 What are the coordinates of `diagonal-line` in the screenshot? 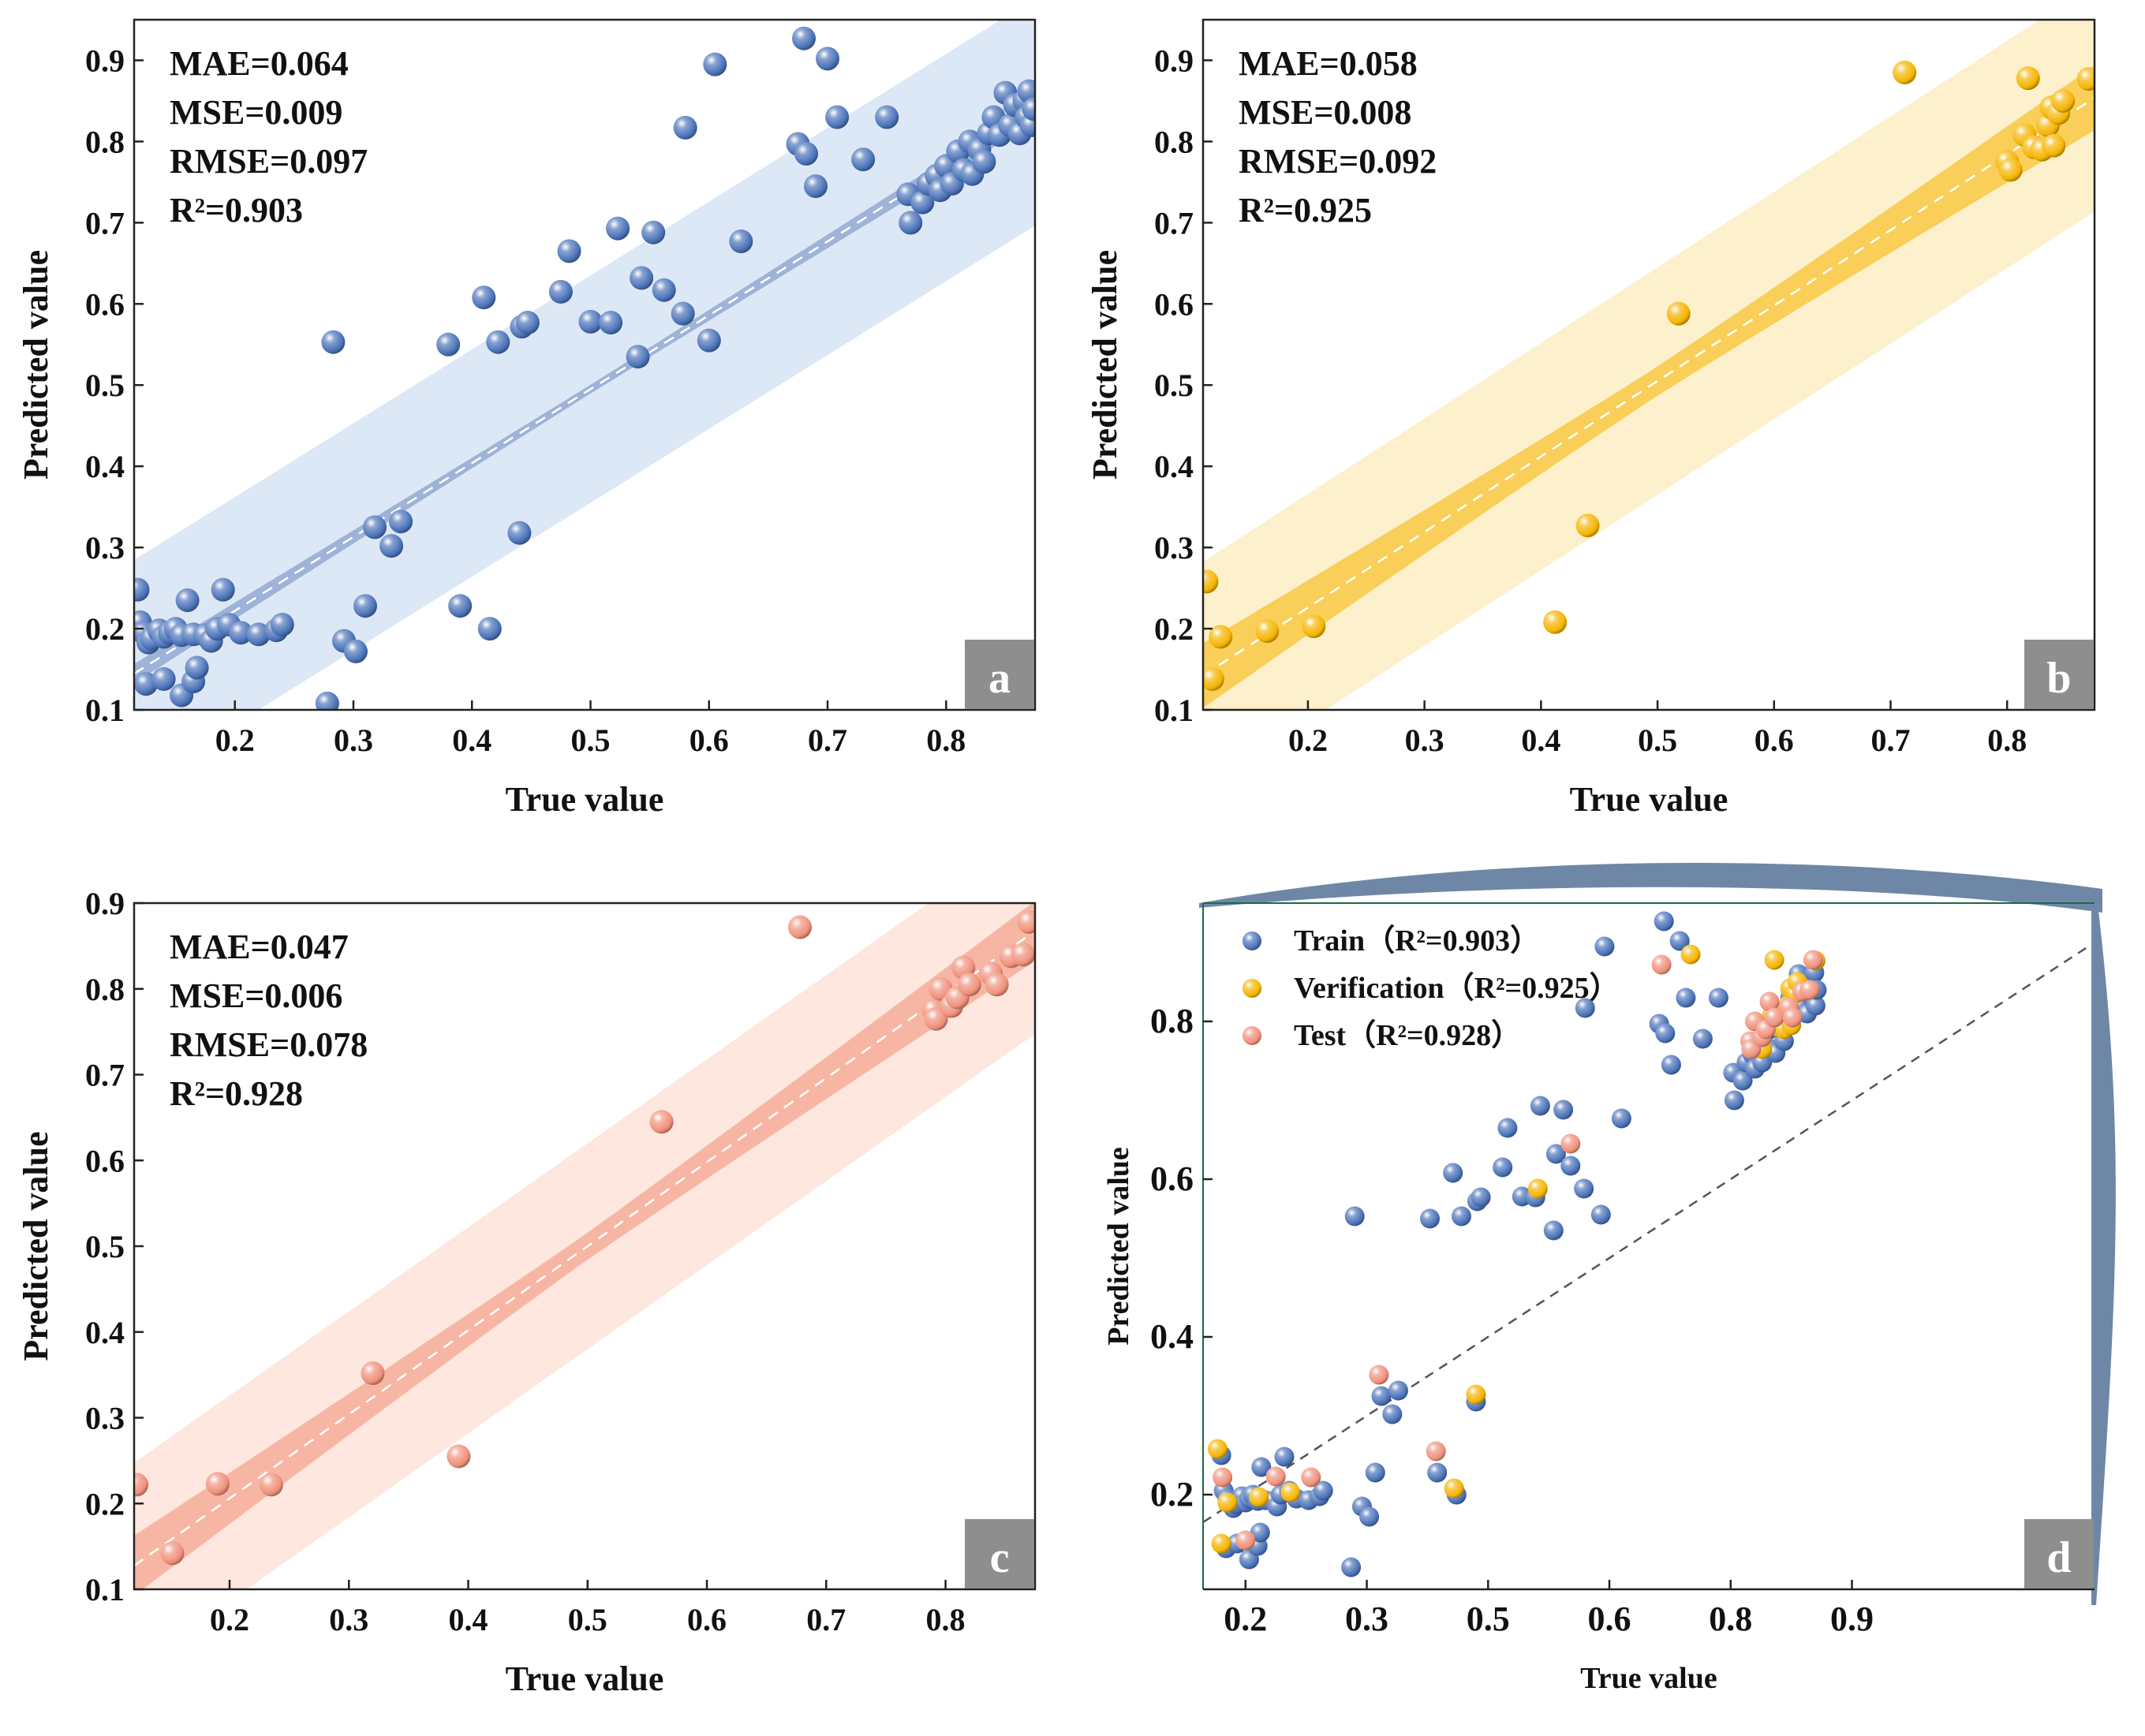 It's located at (1649, 1232).